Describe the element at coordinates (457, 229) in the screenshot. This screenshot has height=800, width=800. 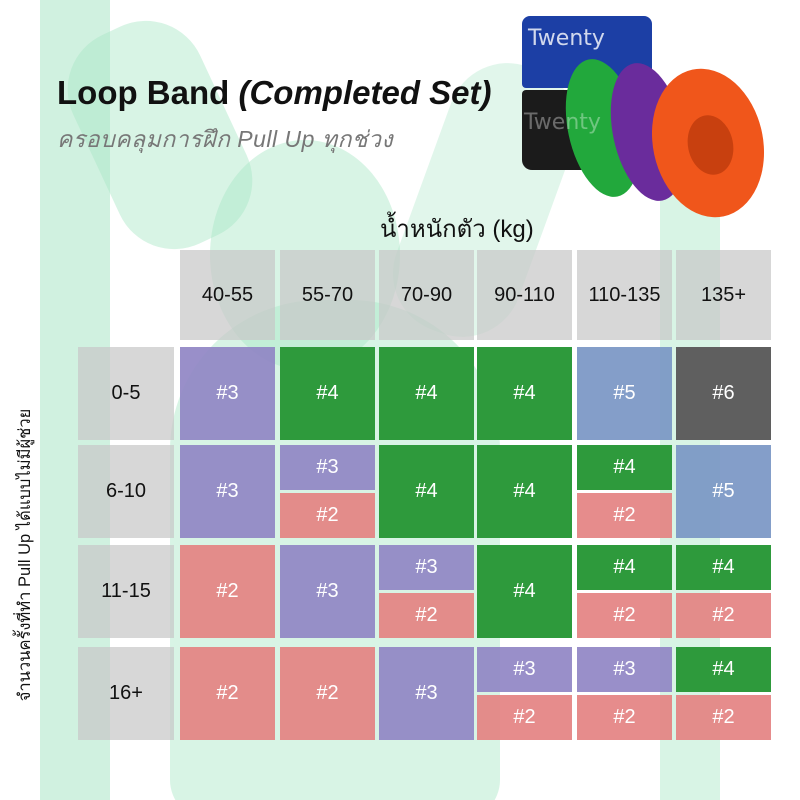
I see `column-axis-label: น้ำหนักตัว (kg)` at that location.